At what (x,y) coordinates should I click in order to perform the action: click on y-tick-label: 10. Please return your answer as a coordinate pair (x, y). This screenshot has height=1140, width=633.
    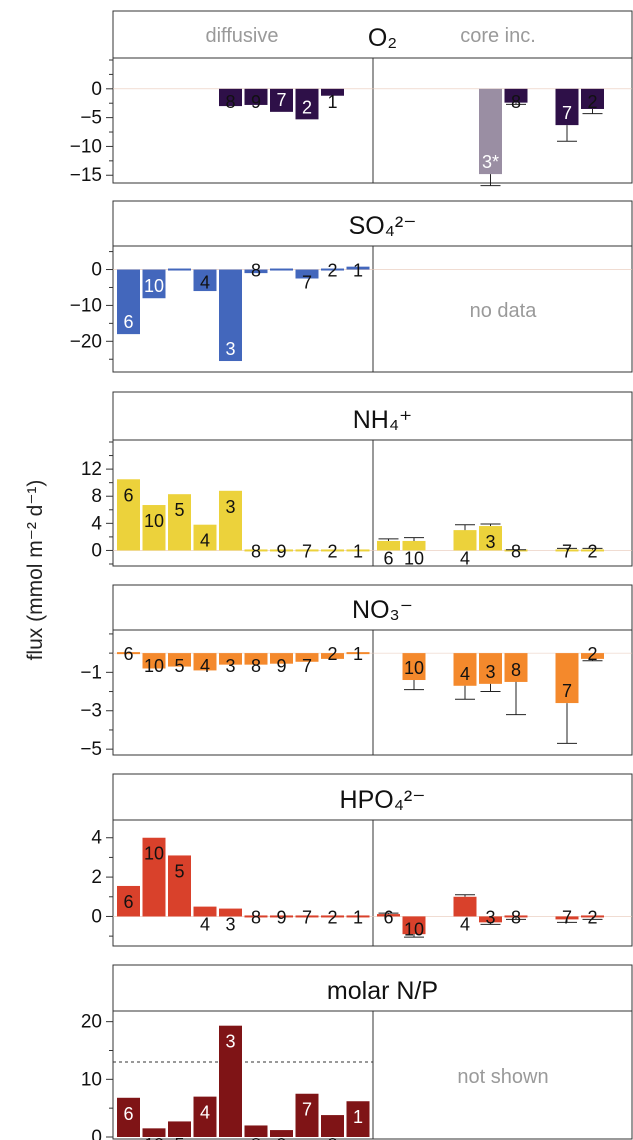
    Looking at the image, I should click on (91, 1079).